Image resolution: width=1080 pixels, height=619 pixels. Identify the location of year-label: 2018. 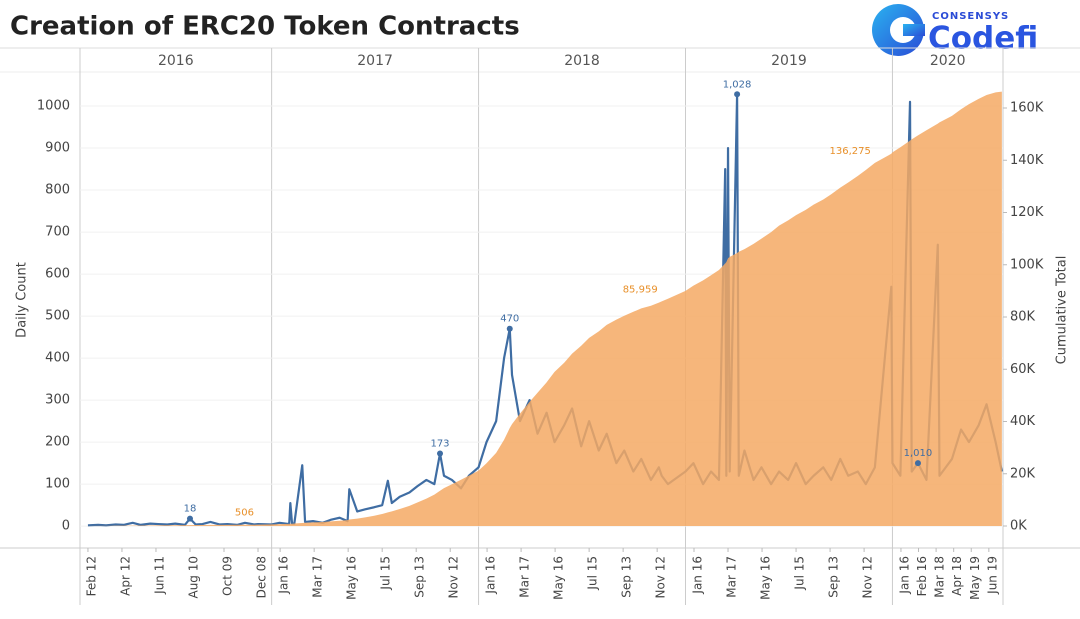
(582, 61).